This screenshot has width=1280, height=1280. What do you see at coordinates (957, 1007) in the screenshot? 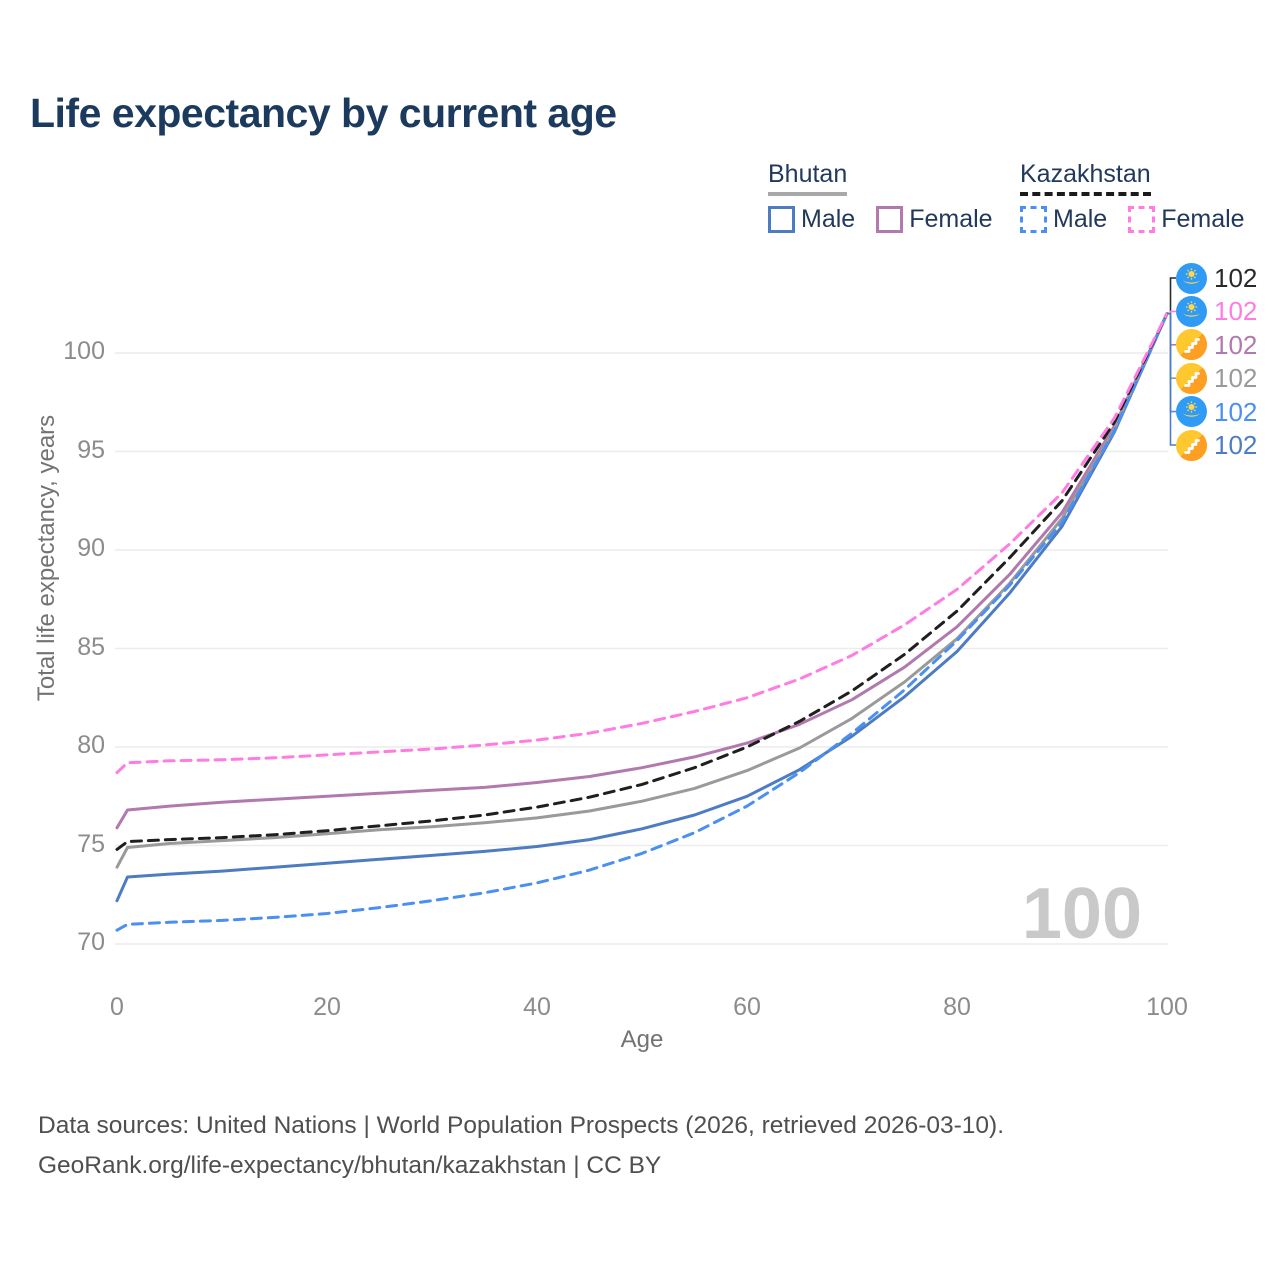
I see `x-tick-label: 80` at bounding box center [957, 1007].